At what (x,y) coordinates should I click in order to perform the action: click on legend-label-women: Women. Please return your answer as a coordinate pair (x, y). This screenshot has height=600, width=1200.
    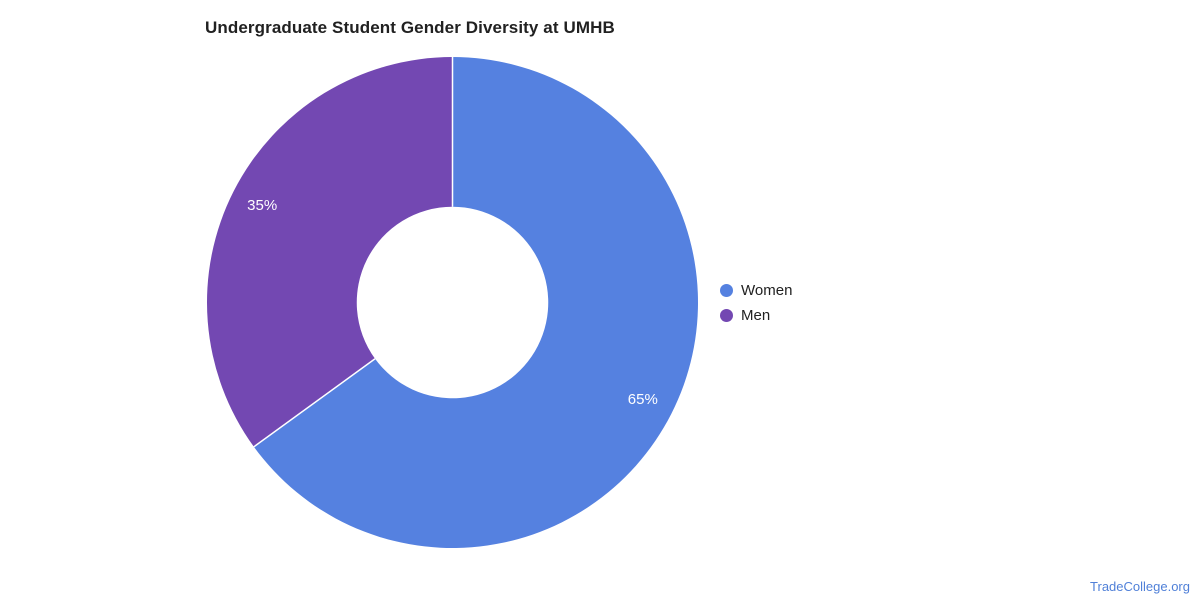
    Looking at the image, I should click on (767, 290).